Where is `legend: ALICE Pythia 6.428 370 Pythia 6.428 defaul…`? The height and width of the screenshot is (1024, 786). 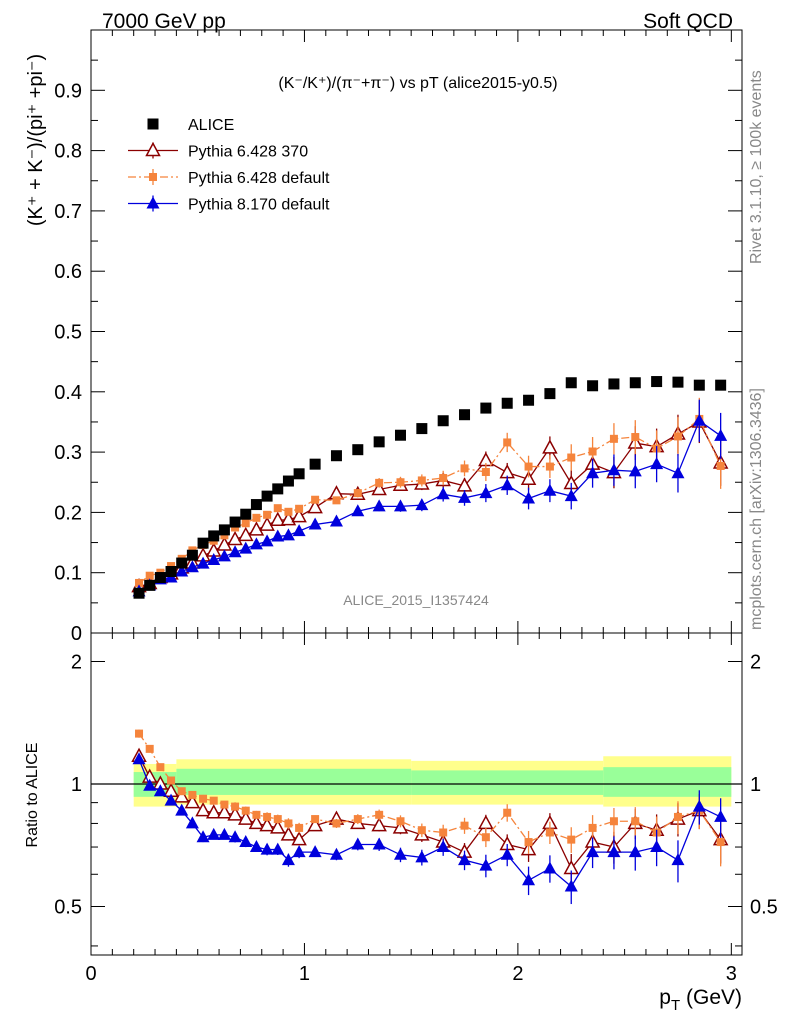
legend: ALICE Pythia 6.428 370 Pythia 6.428 defaul… is located at coordinates (229, 165).